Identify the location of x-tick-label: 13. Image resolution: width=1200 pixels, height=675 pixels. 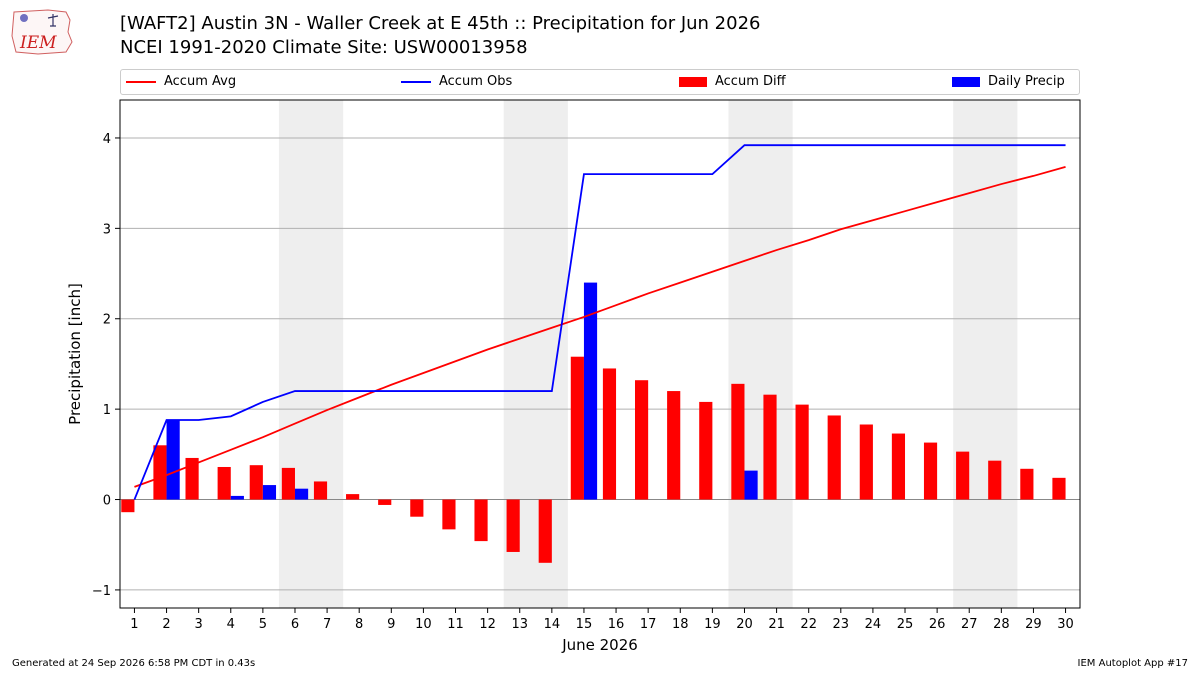
(519, 624).